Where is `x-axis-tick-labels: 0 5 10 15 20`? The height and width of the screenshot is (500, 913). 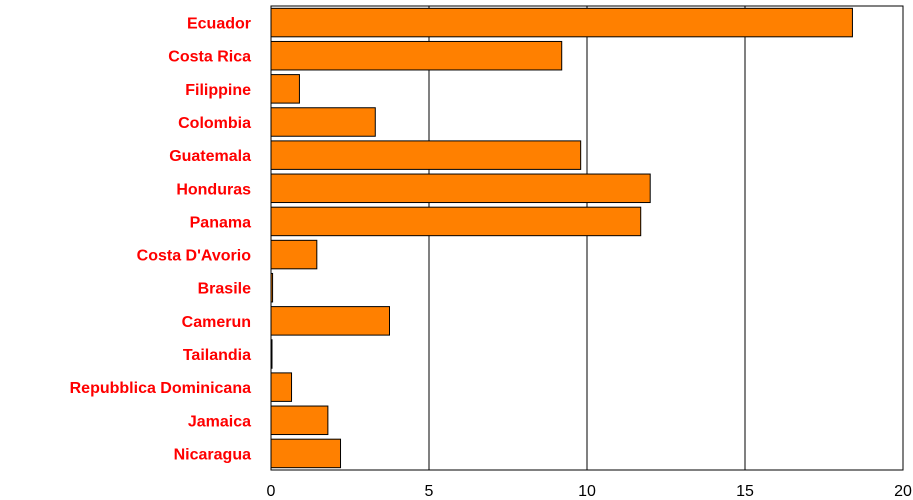
x-axis-tick-labels: 0 5 10 15 20 is located at coordinates (589, 491).